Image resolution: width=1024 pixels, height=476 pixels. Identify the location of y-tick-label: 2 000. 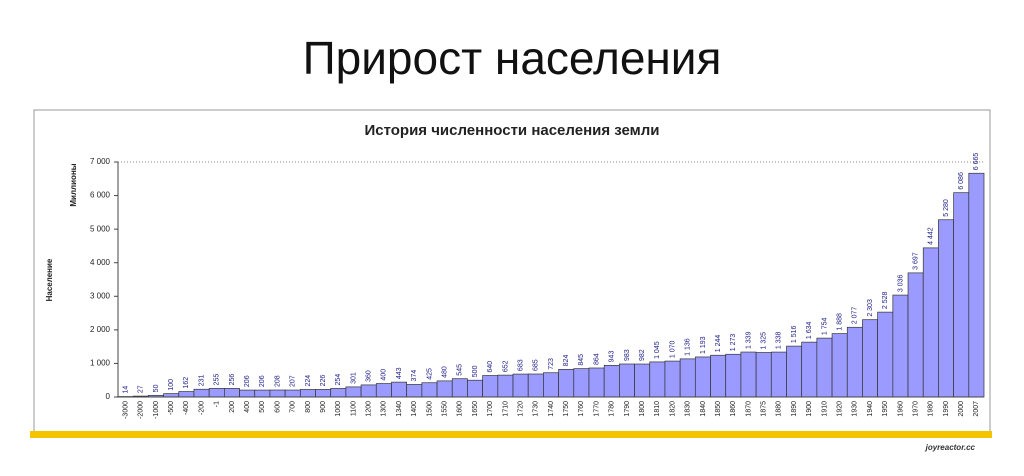
(100, 329).